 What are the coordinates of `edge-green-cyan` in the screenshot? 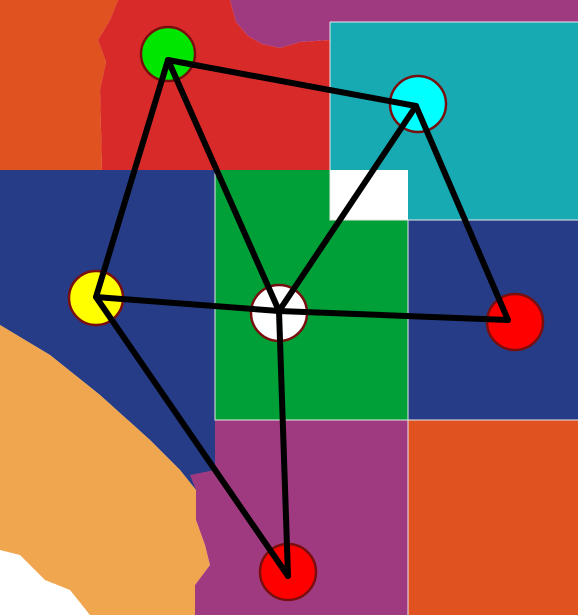 It's located at (292, 83).